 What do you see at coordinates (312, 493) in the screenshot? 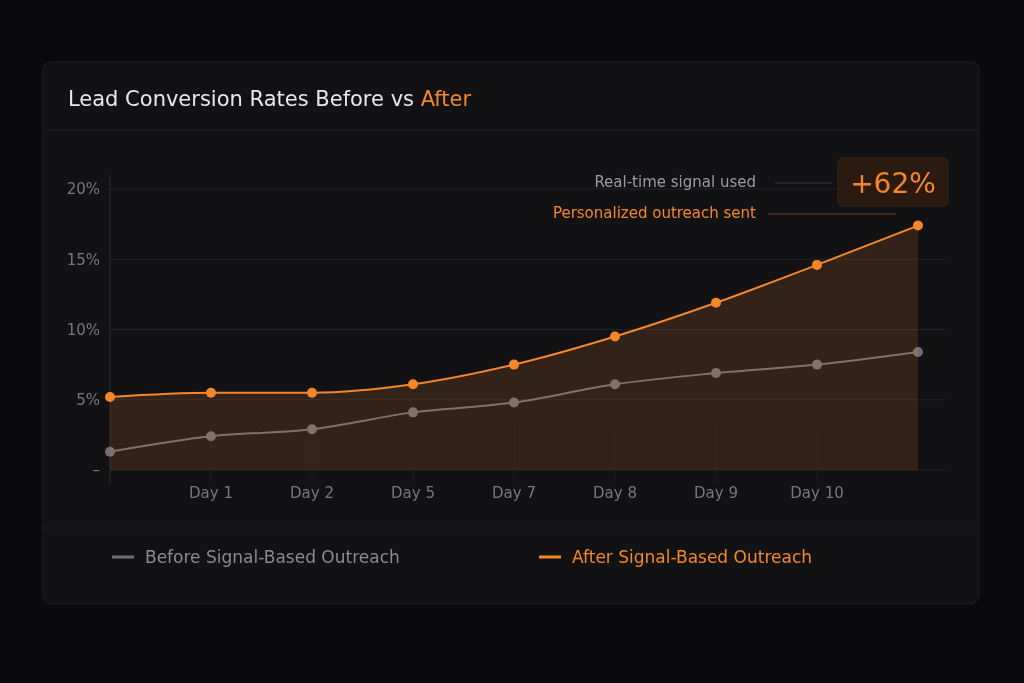
I see `x-tick-label: Day 2` at bounding box center [312, 493].